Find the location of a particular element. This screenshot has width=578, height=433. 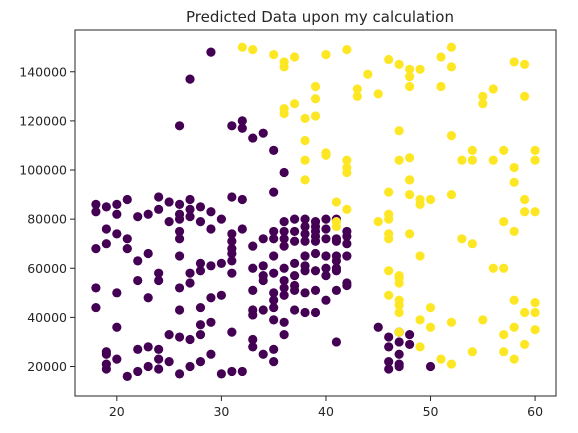

x-tick-label: 30 is located at coordinates (221, 411).